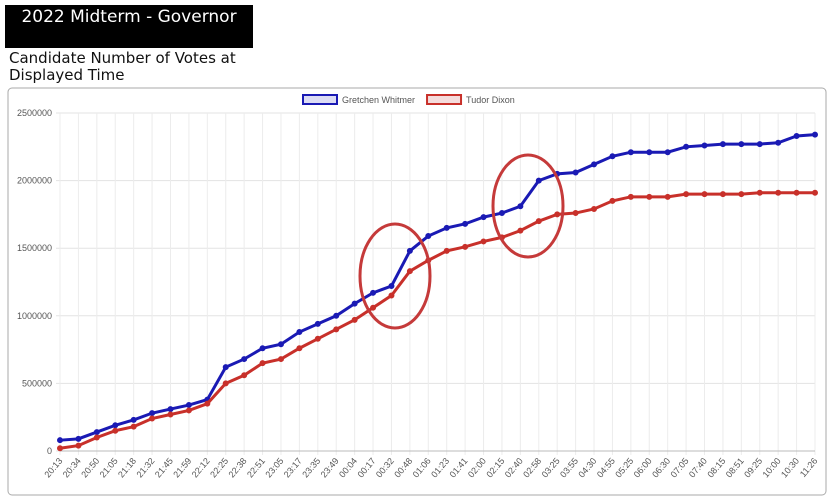 The width and height of the screenshot is (831, 500). Describe the element at coordinates (330, 468) in the screenshot. I see `x-tick-label: 23:49` at that location.